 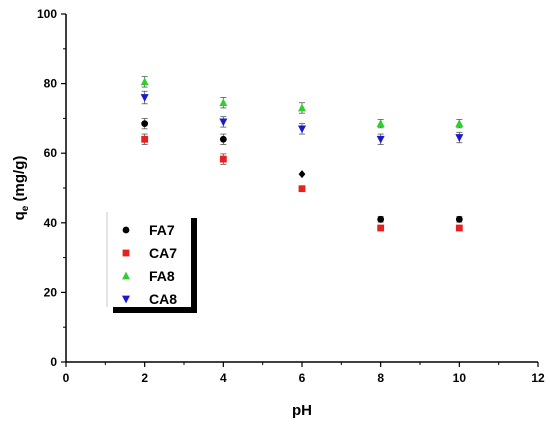 What do you see at coordinates (144, 378) in the screenshot?
I see `x-tick-label: 2` at bounding box center [144, 378].